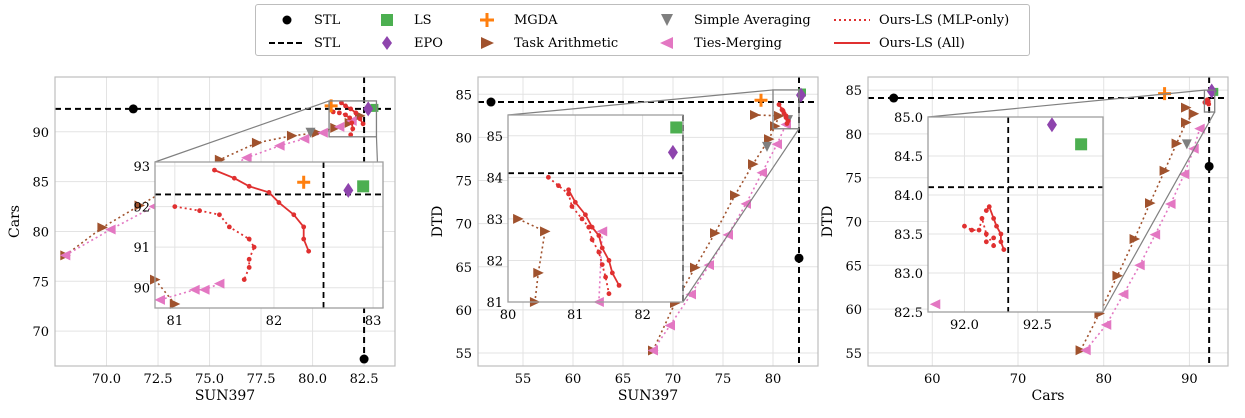 The image size is (1245, 418). What do you see at coordinates (494, 137) in the screenshot?
I see `inset-y-tick-label: 85` at bounding box center [494, 137].